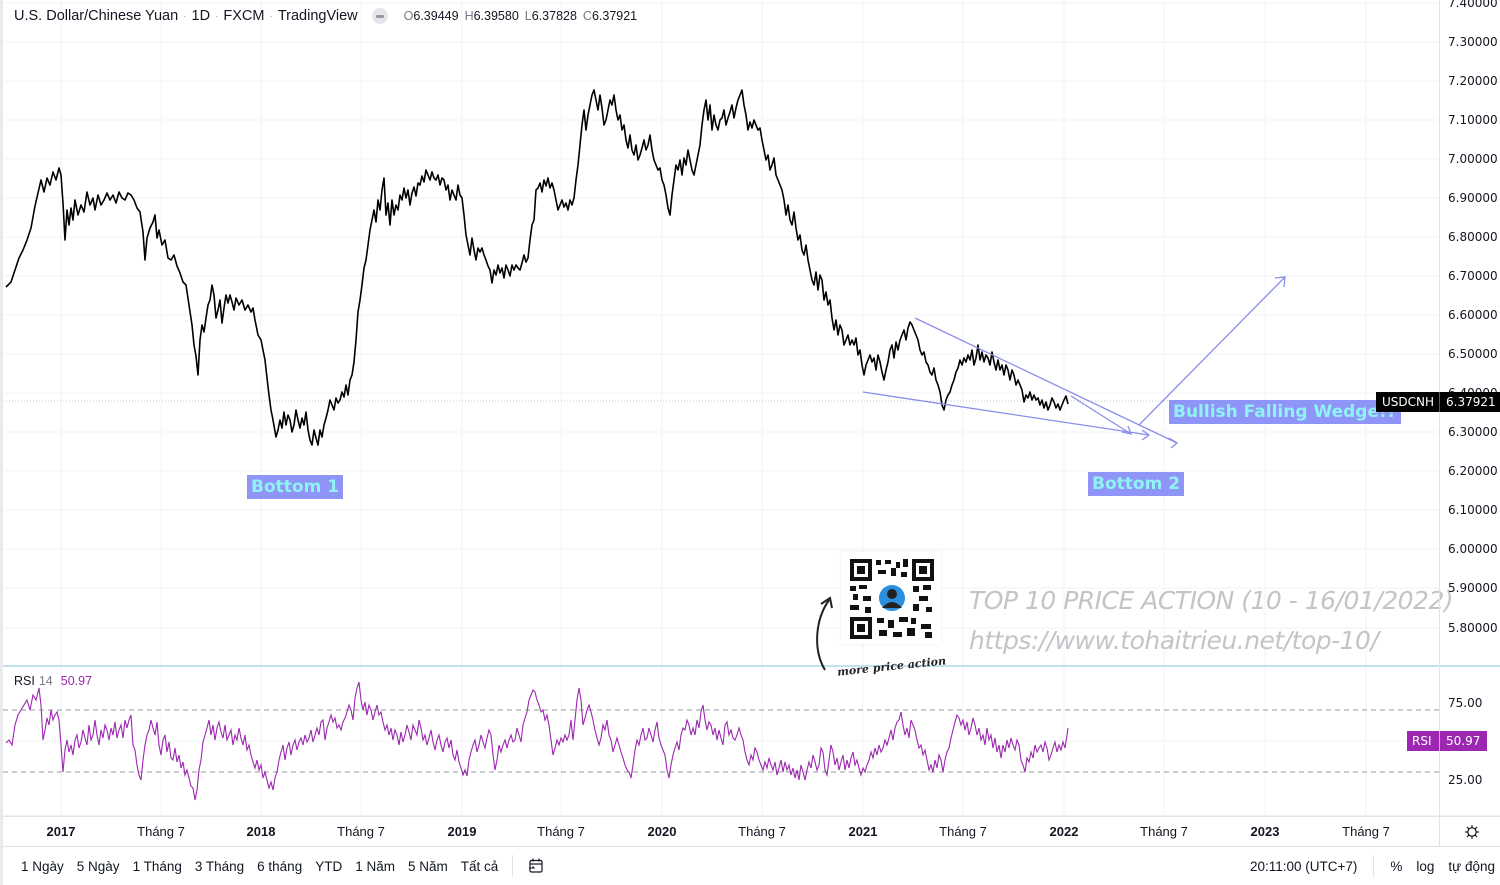  Describe the element at coordinates (1473, 549) in the screenshot. I see `price-tick: 6.00000` at that location.